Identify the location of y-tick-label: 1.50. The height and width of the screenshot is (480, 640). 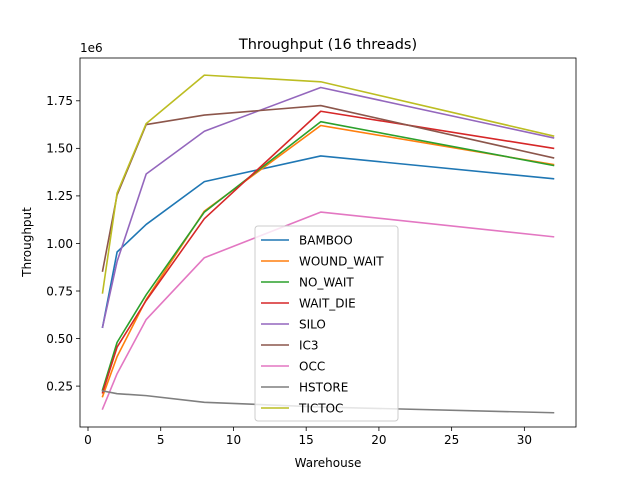
(59, 149).